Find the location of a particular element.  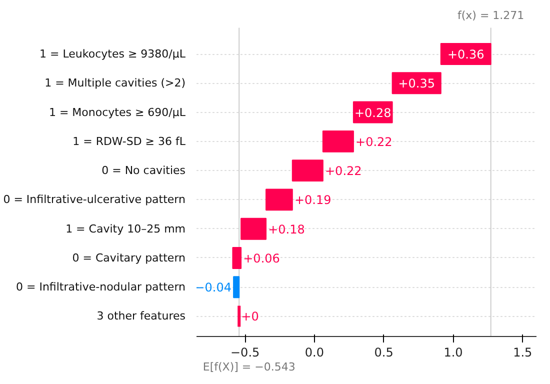

data-label: +0.35 is located at coordinates (416, 83).